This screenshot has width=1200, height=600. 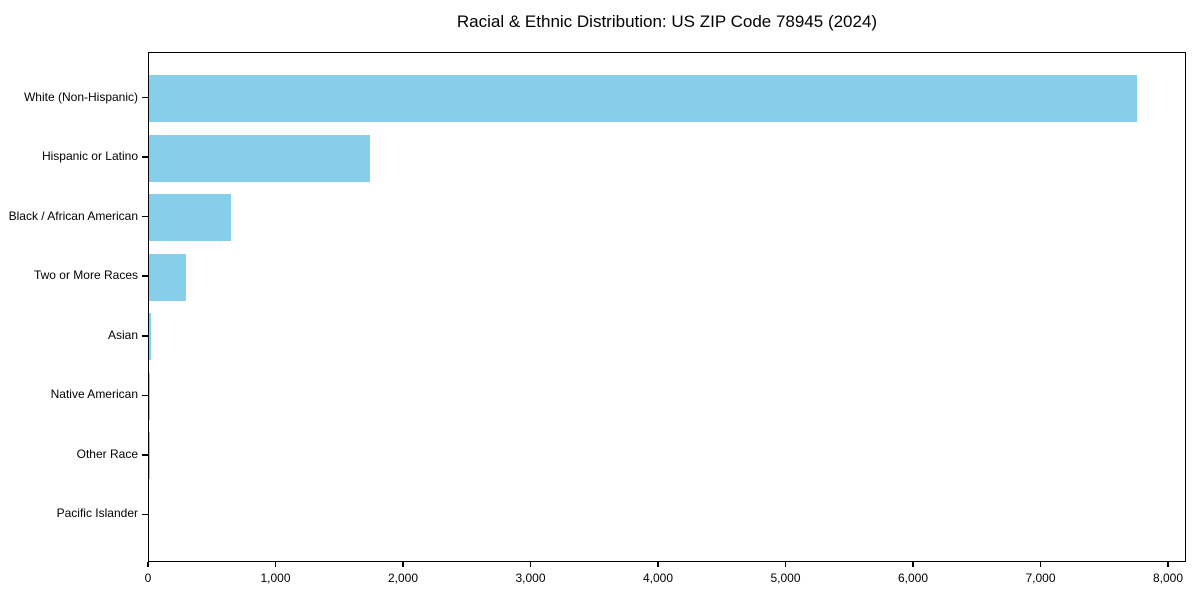 What do you see at coordinates (403, 578) in the screenshot?
I see `x-tick-label: 2,000` at bounding box center [403, 578].